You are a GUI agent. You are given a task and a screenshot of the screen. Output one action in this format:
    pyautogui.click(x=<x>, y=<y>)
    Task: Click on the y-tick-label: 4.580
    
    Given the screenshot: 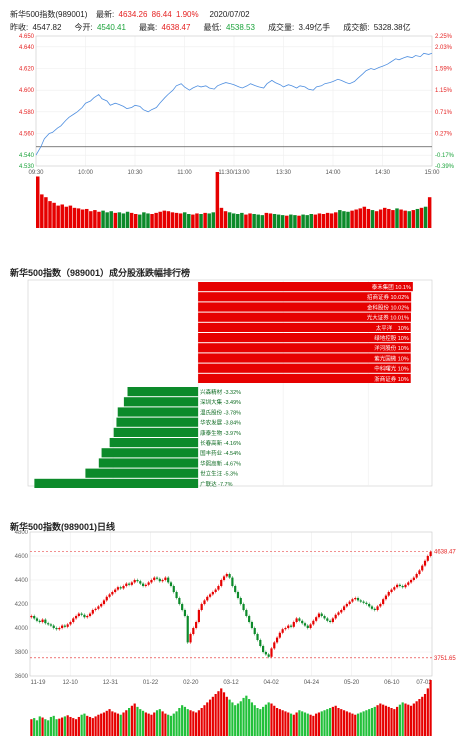 What is the action you would take?
    pyautogui.click(x=27, y=113)
    